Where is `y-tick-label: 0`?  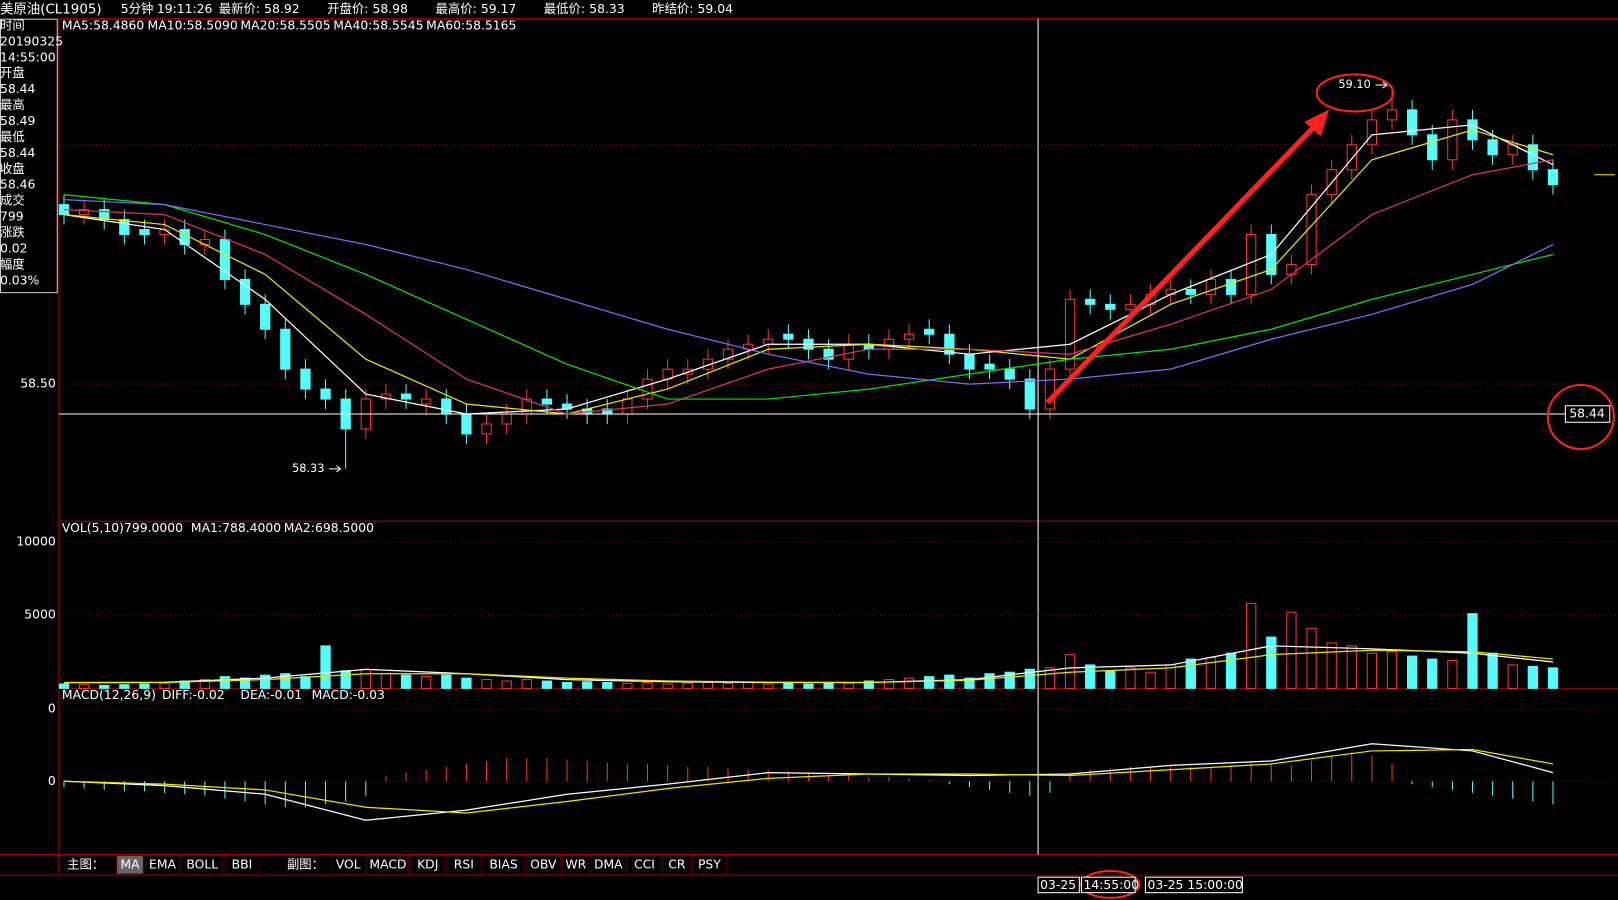 y-tick-label: 0 is located at coordinates (52, 709).